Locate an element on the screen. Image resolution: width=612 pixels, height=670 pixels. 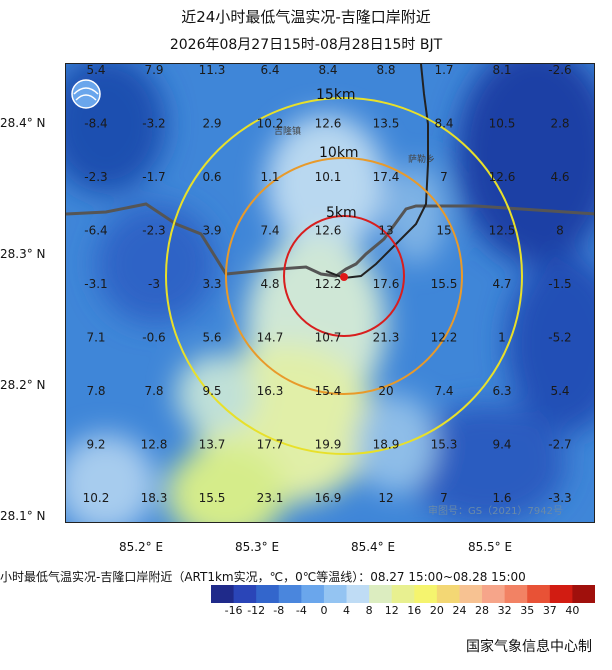
border-line is located at coordinates (330, 240).